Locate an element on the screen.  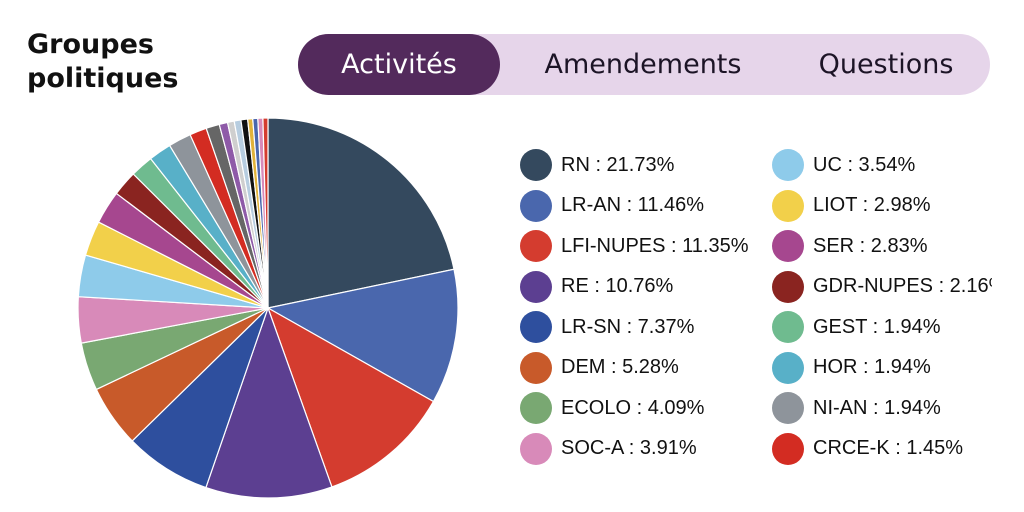
legend-label: ECOLO : 4.09% is located at coordinates (633, 407).